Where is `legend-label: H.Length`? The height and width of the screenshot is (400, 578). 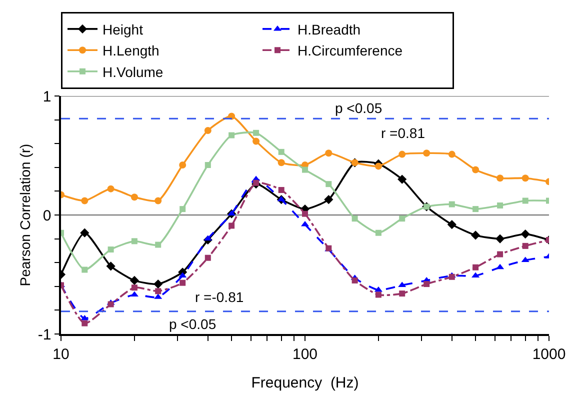
legend-label: H.Length is located at coordinates (131, 50).